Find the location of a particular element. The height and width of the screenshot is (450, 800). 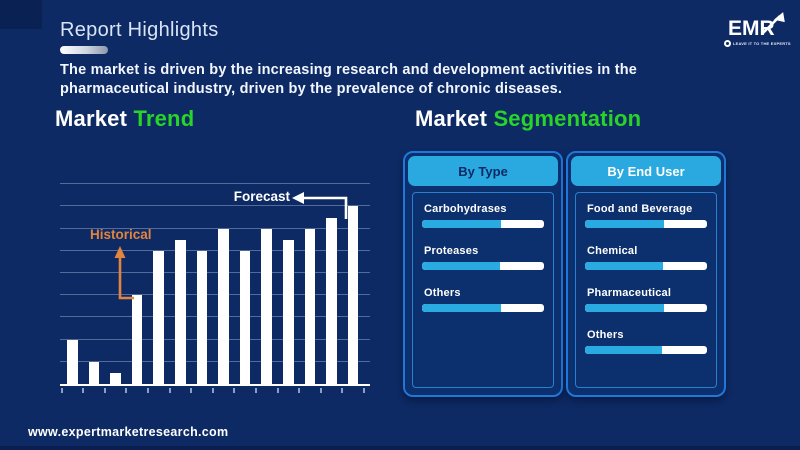

market-trend-title: Market Trend is located at coordinates (124, 119).